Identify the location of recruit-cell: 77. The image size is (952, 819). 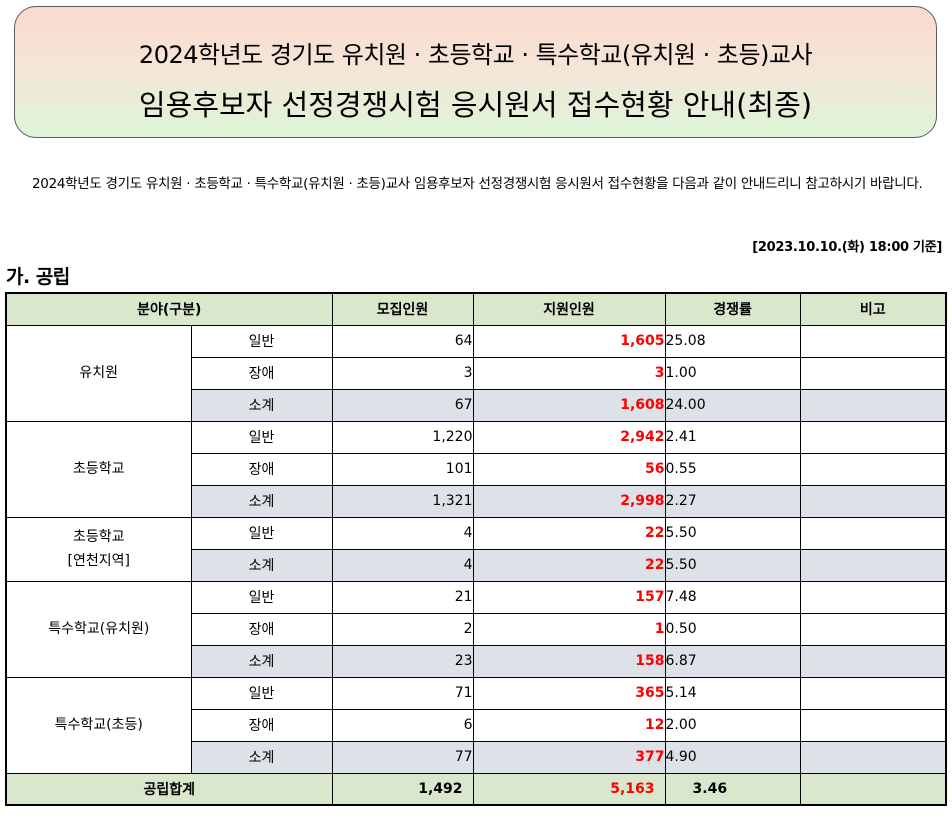
(402, 757).